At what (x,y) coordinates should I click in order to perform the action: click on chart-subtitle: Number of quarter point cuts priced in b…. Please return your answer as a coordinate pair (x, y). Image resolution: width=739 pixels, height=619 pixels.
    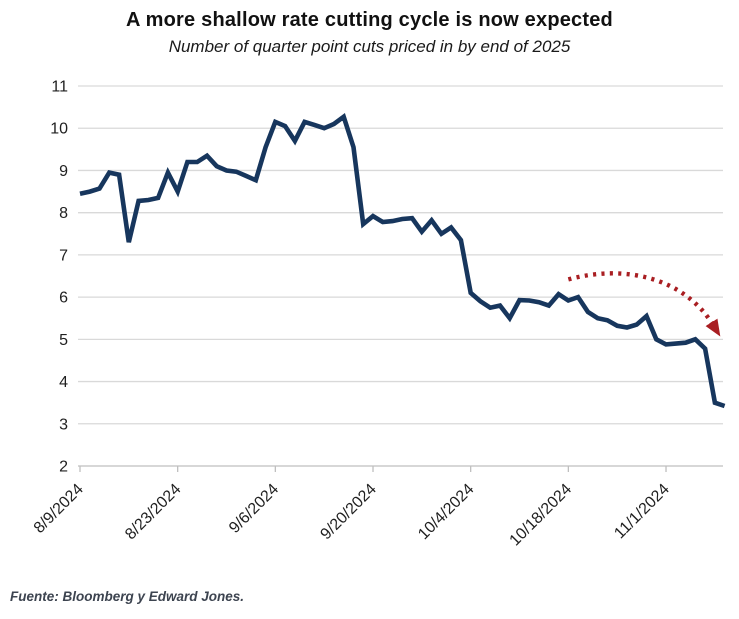
    Looking at the image, I should click on (369, 46).